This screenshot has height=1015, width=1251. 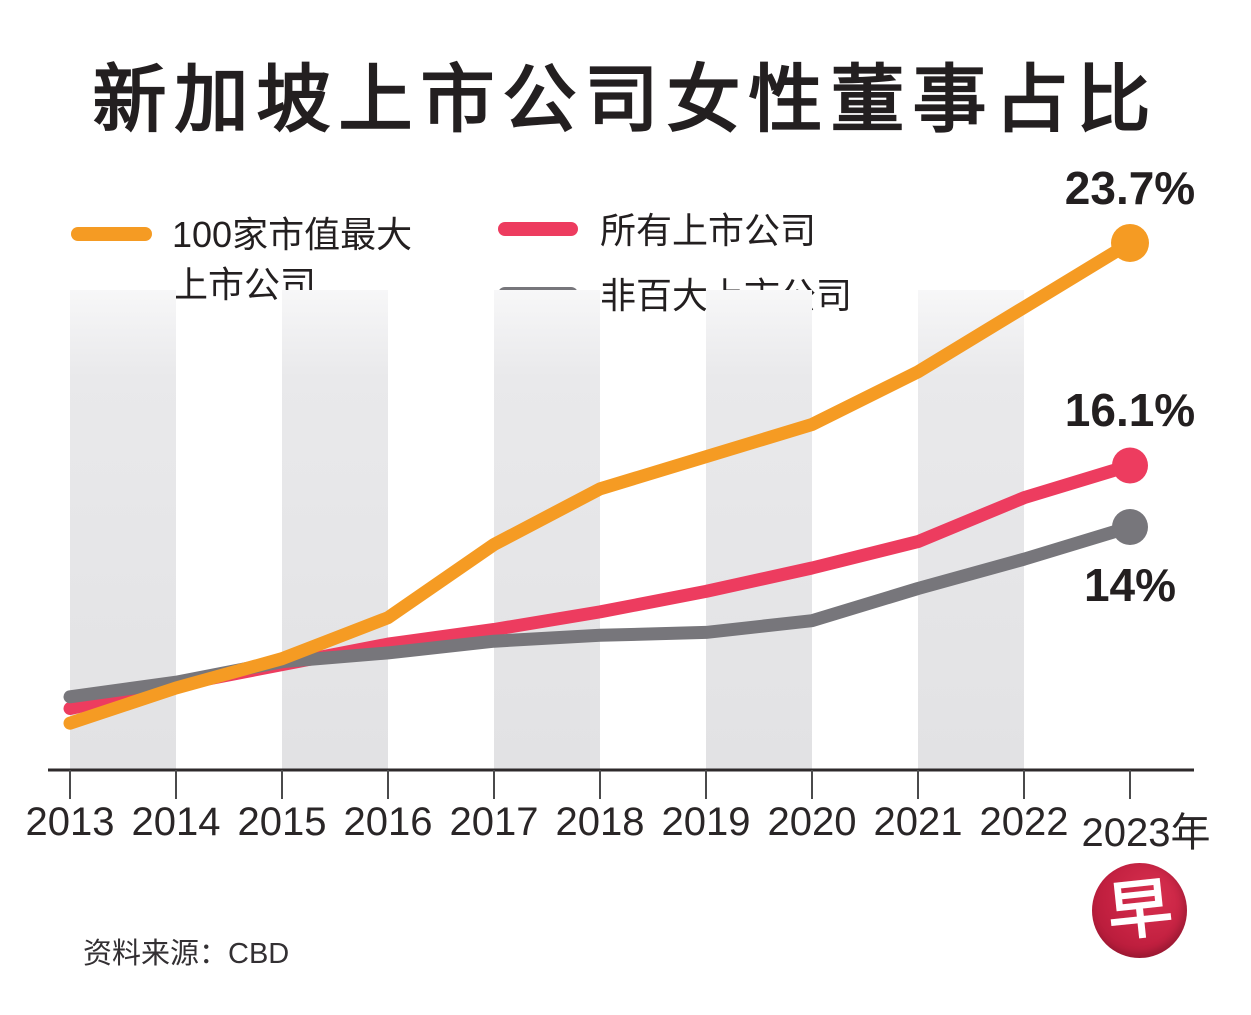 What do you see at coordinates (111, 234) in the screenshot?
I see `legend-swatch-top100` at bounding box center [111, 234].